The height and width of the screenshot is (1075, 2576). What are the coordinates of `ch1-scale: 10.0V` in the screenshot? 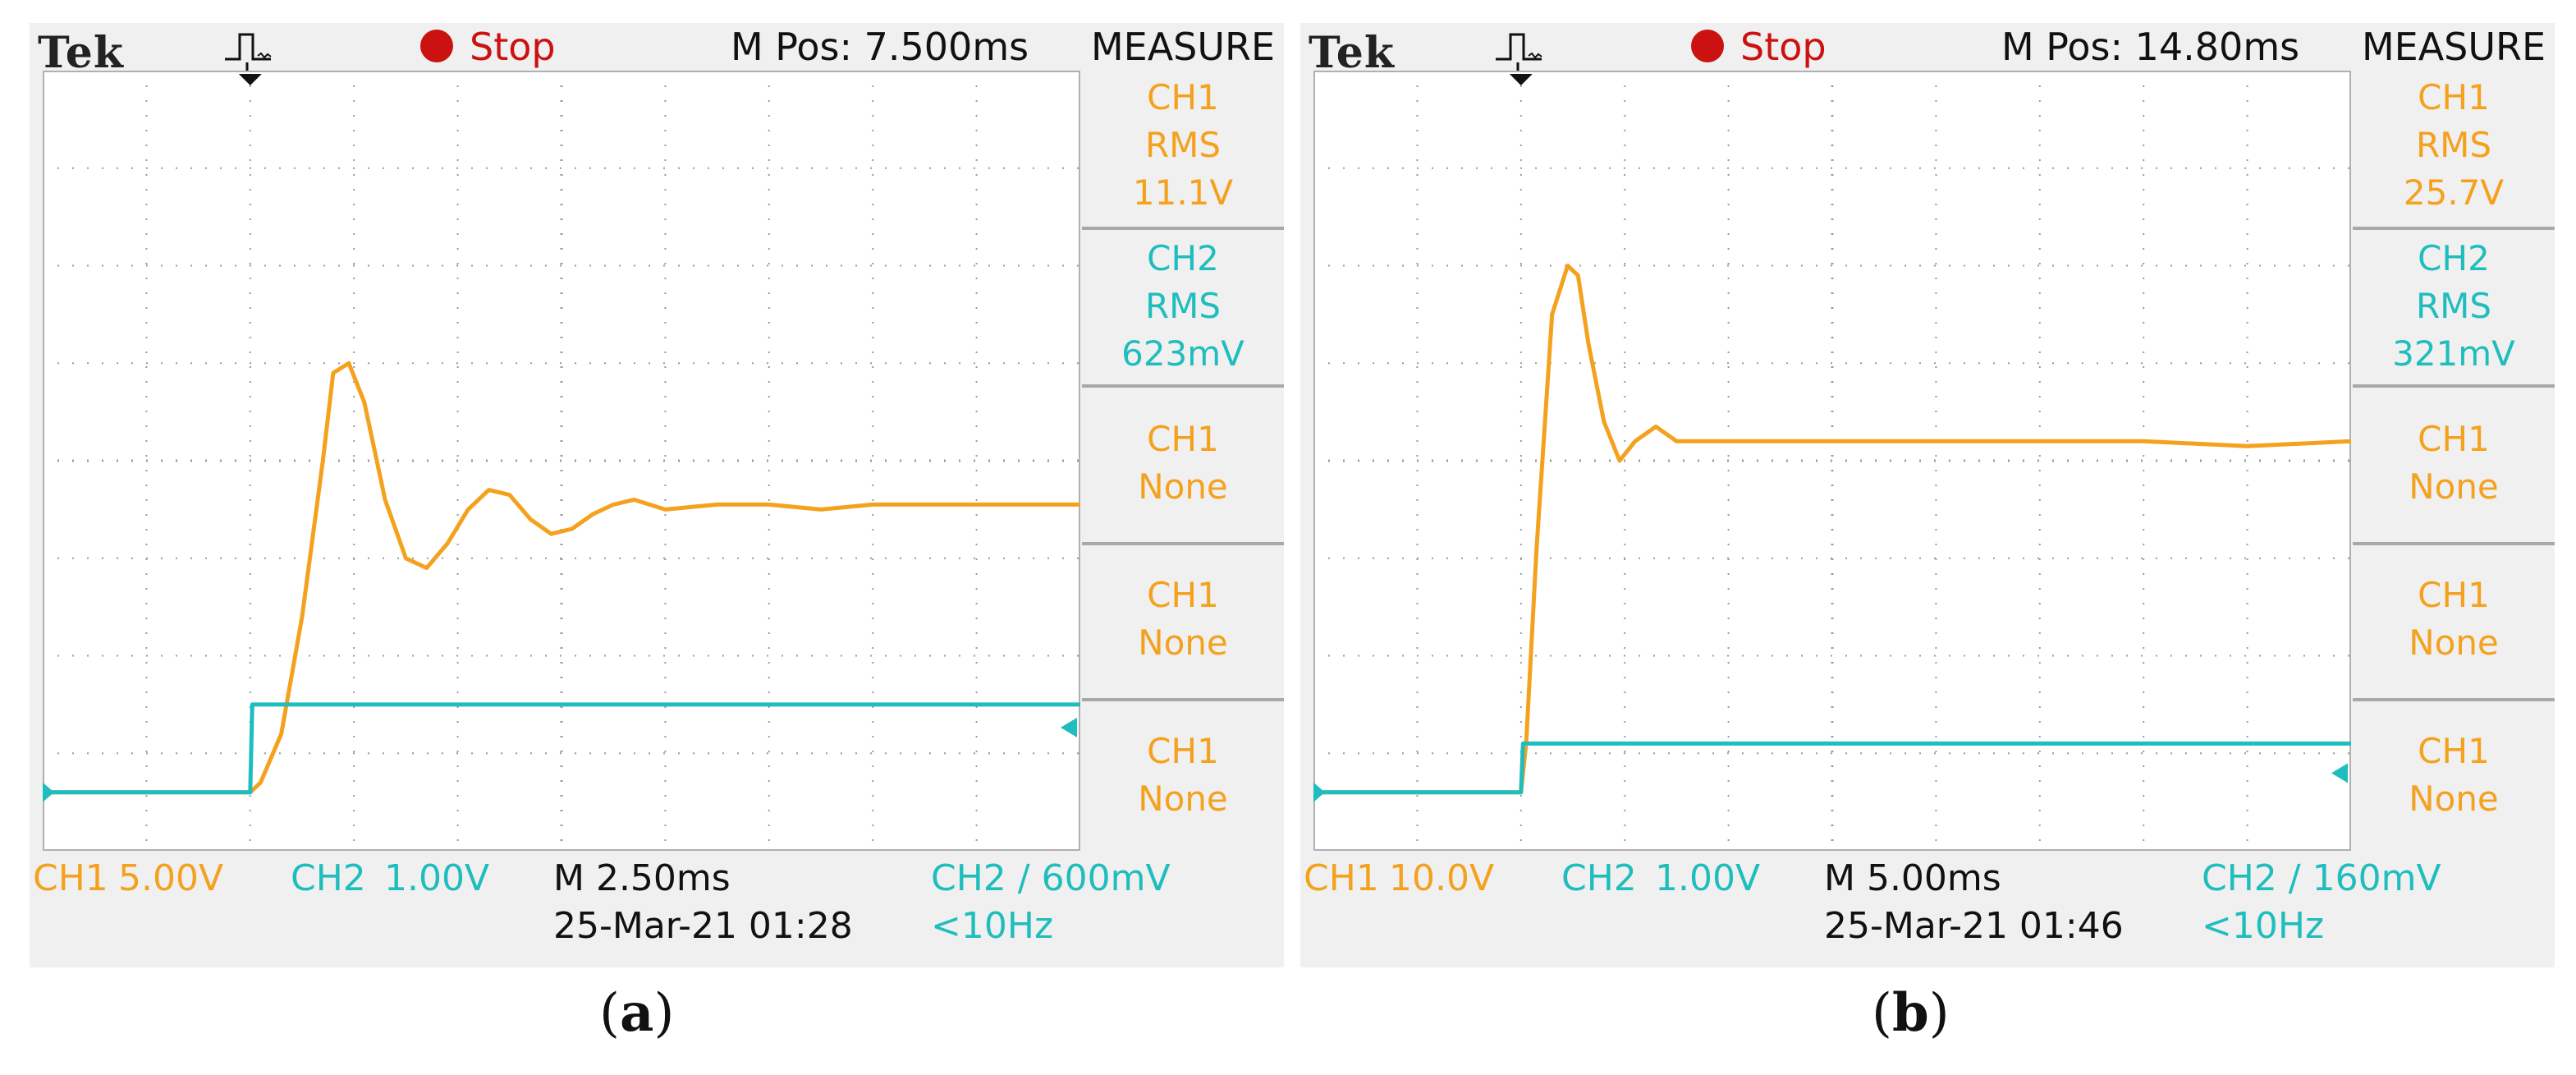 It's located at (1442, 878).